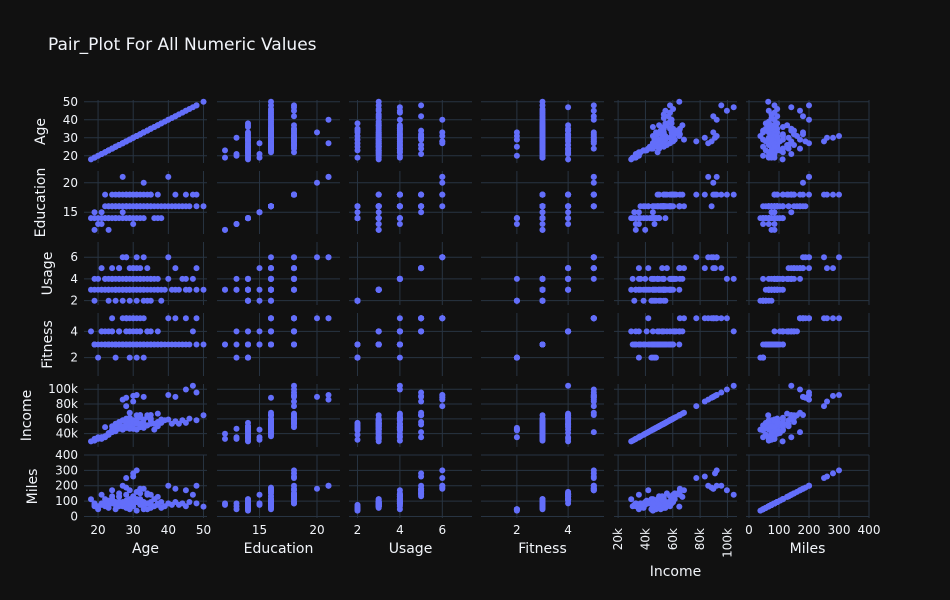 The width and height of the screenshot is (950, 600). I want to click on panel-age-vs-miles, so click(808, 130).